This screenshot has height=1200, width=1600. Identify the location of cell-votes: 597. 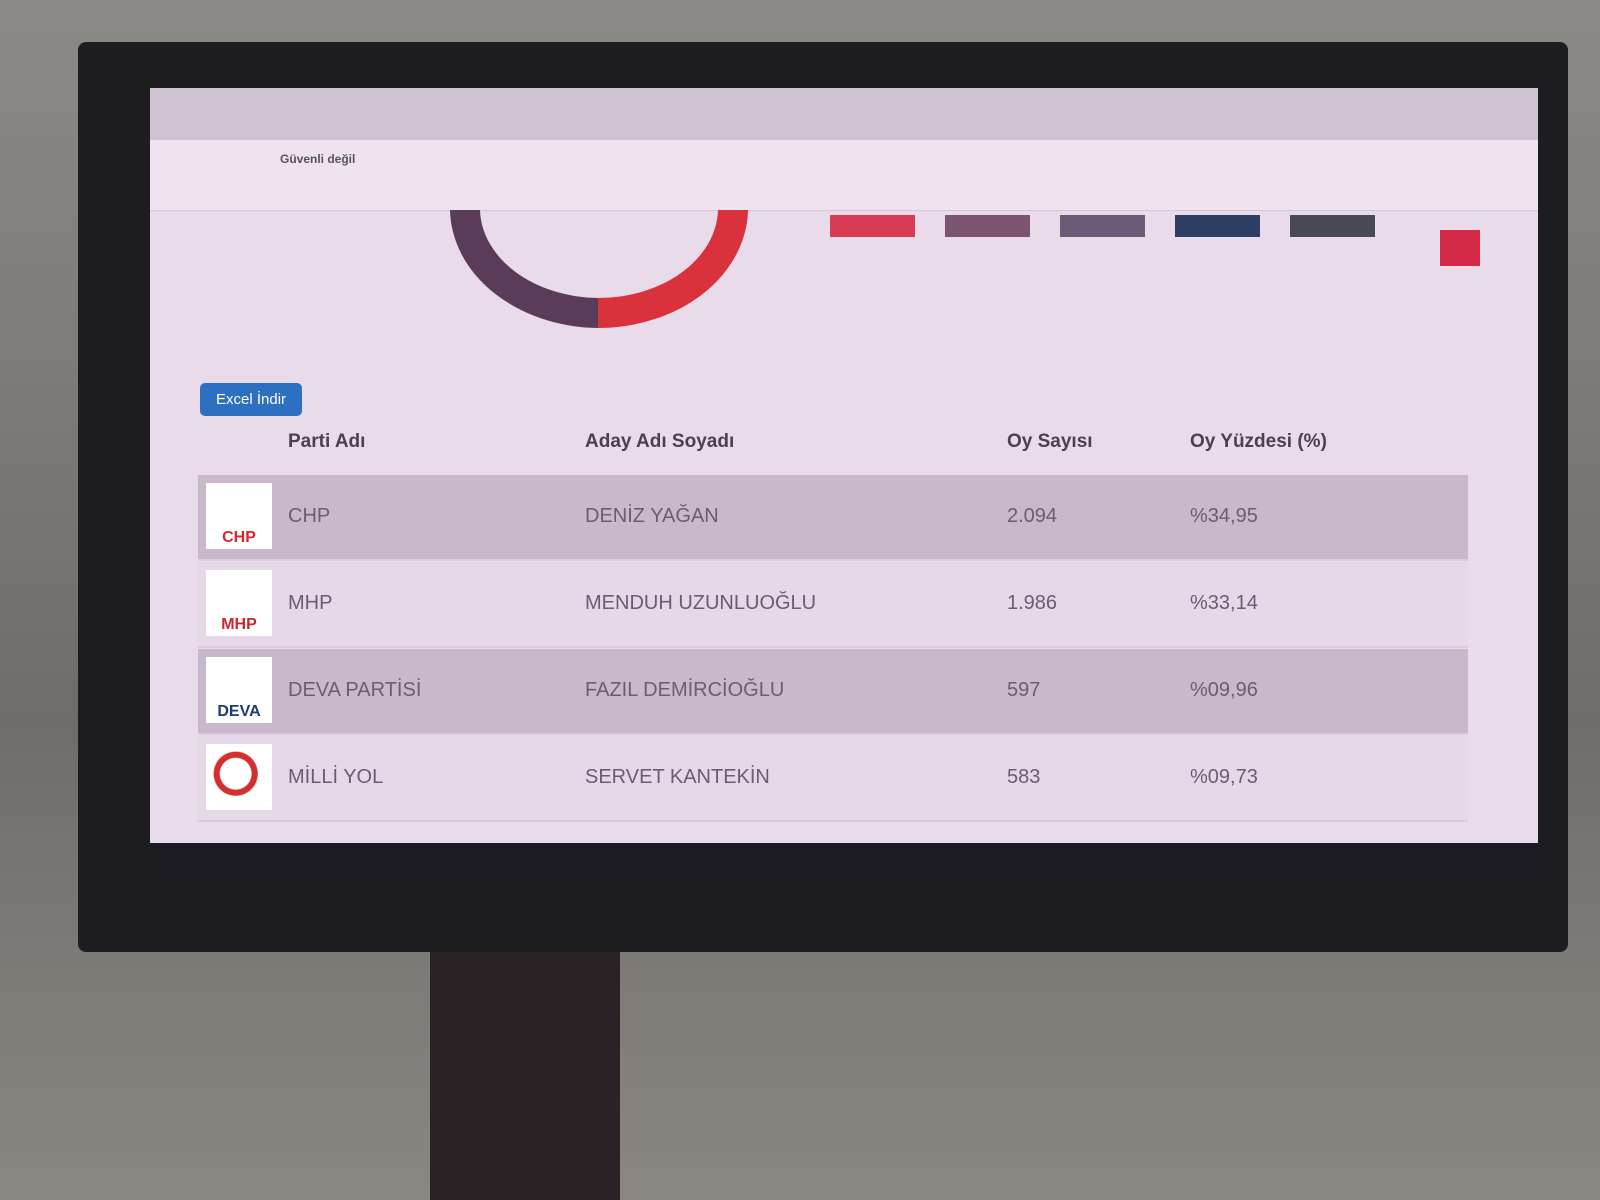
(1024, 690).